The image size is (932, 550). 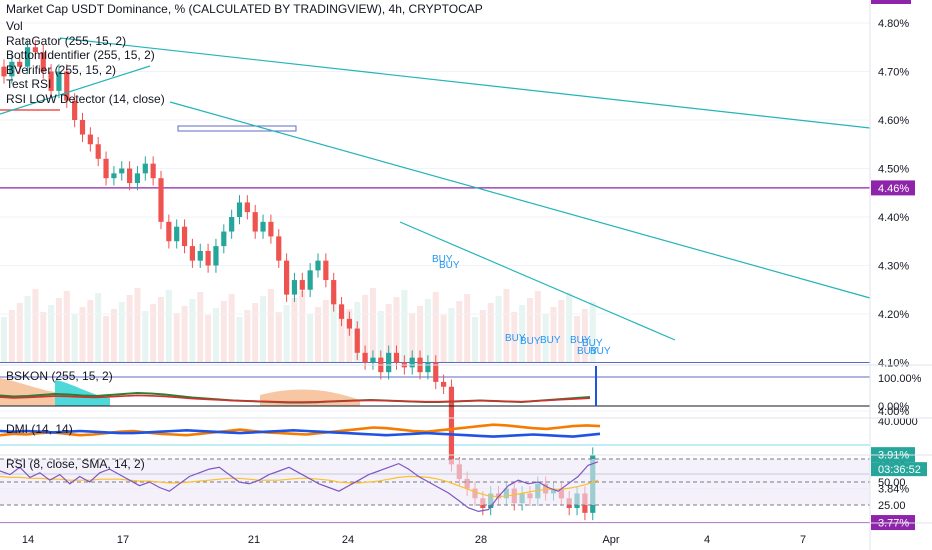 I want to click on rsi-label: RSI (8, close, SMA, 14, 2), so click(x=75, y=464).